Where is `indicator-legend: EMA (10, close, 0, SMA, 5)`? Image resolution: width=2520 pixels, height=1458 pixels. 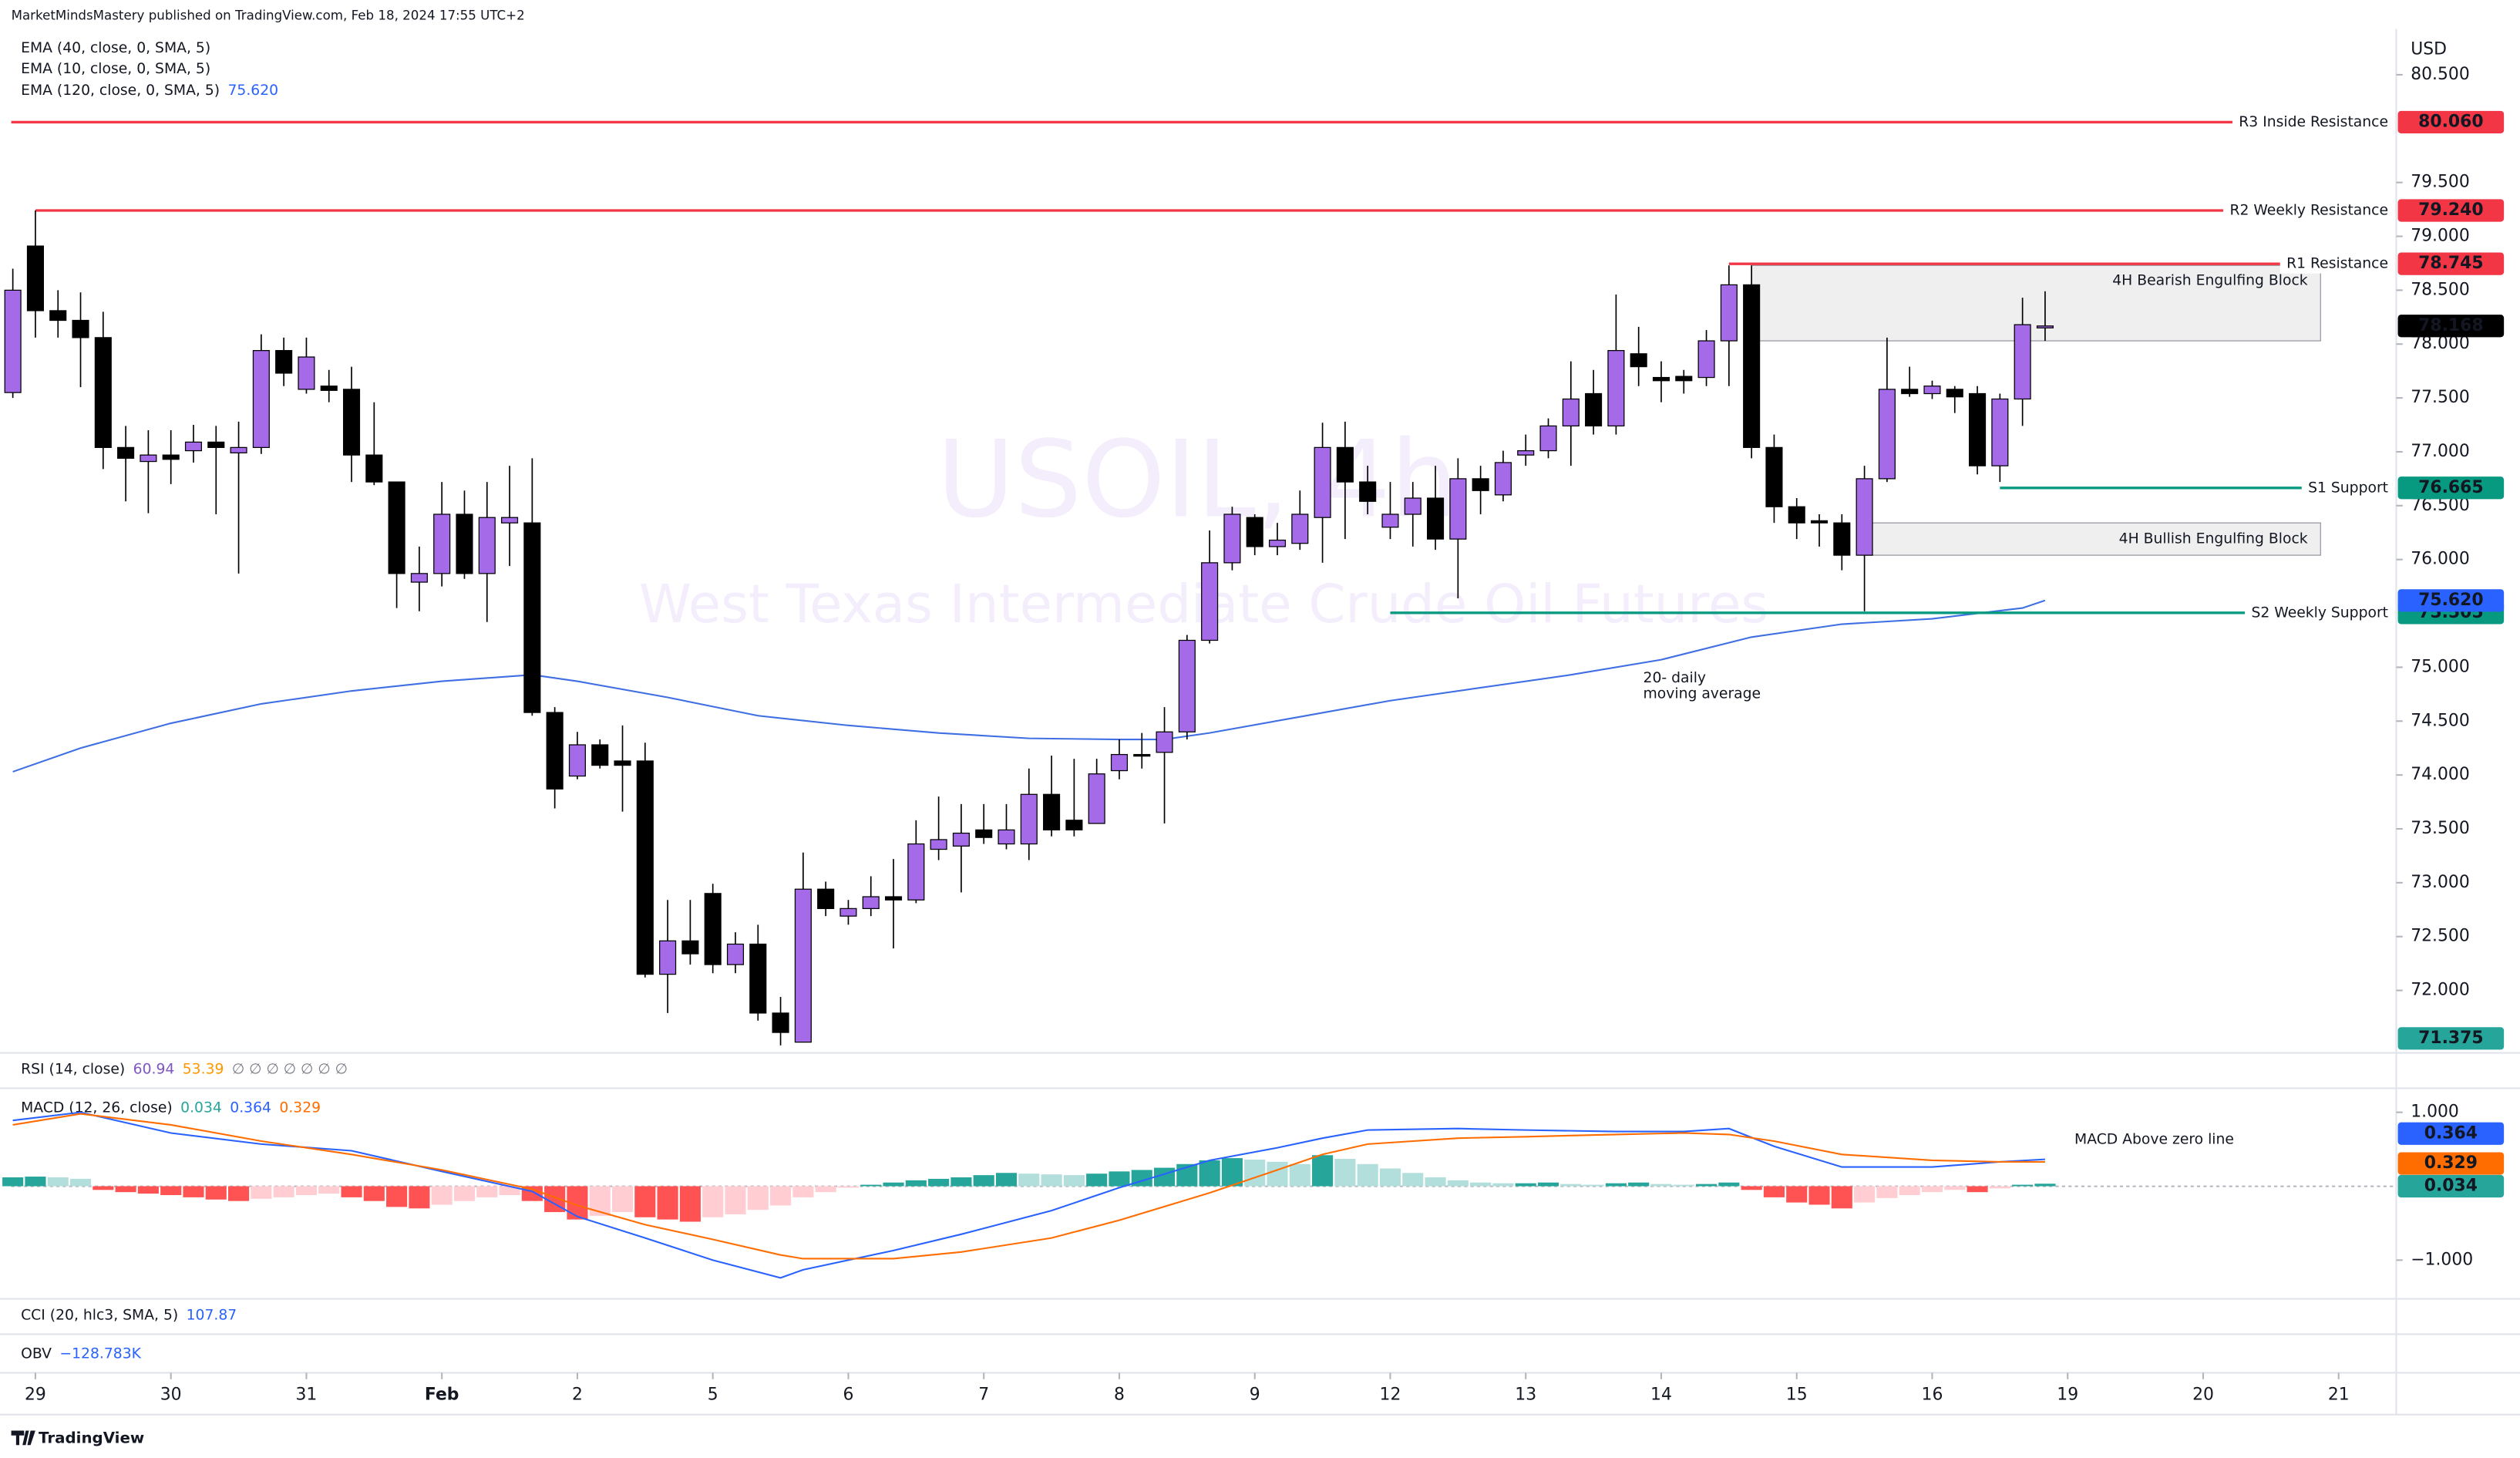 indicator-legend: EMA (10, close, 0, SMA, 5) is located at coordinates (116, 69).